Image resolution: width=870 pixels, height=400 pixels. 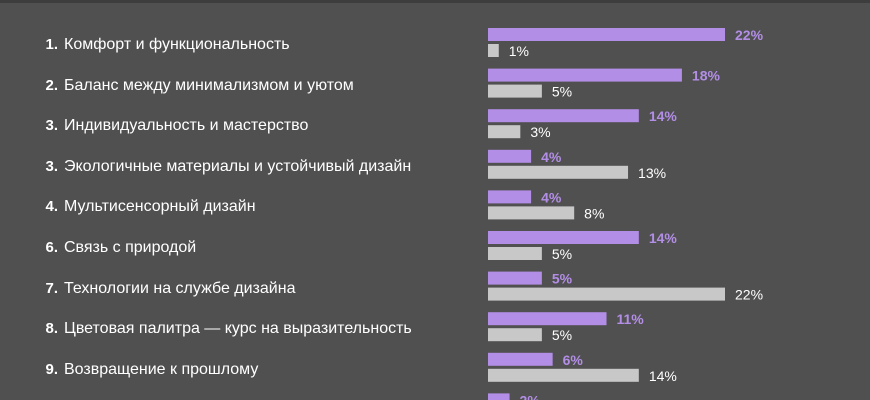 I want to click on value-label-series-2: 22%, so click(x=749, y=295).